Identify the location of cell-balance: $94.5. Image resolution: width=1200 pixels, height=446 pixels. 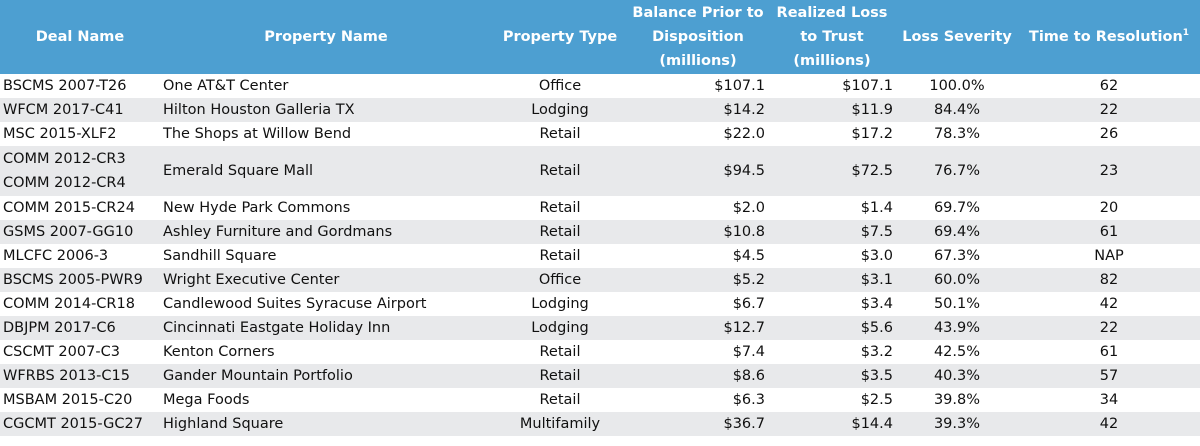
(698, 171).